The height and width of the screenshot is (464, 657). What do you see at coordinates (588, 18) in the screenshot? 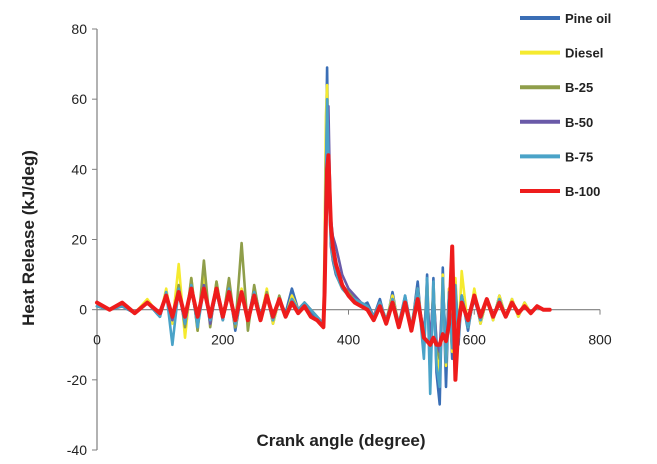
I see `legend-label-pine-oil: Pine oil` at bounding box center [588, 18].